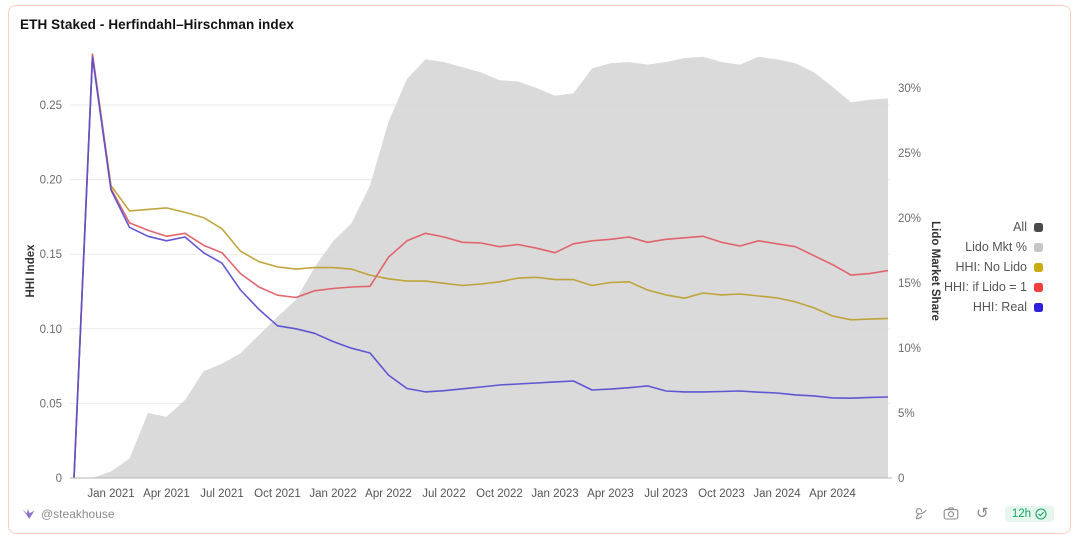 The image size is (1080, 543). Describe the element at coordinates (906, 414) in the screenshot. I see `y-tick-right: 5%` at that location.